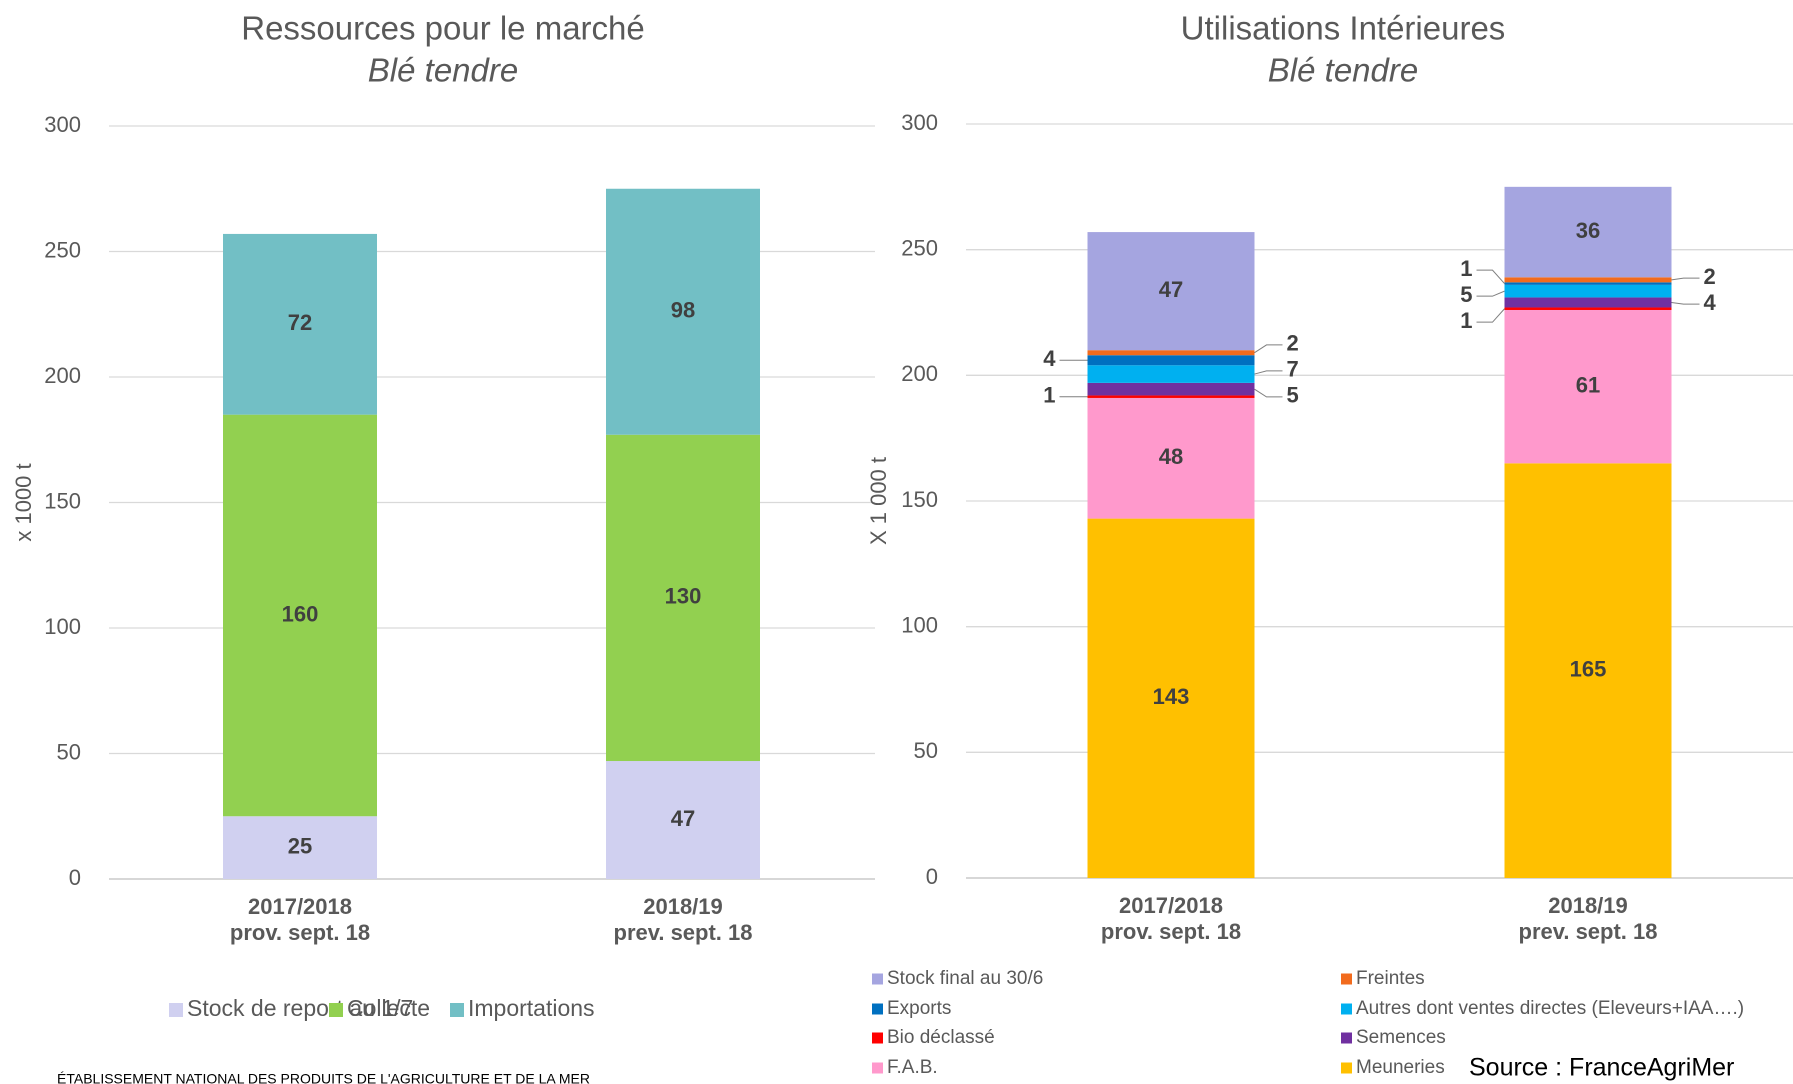 The height and width of the screenshot is (1084, 1793). I want to click on value-label: 165, so click(1588, 668).